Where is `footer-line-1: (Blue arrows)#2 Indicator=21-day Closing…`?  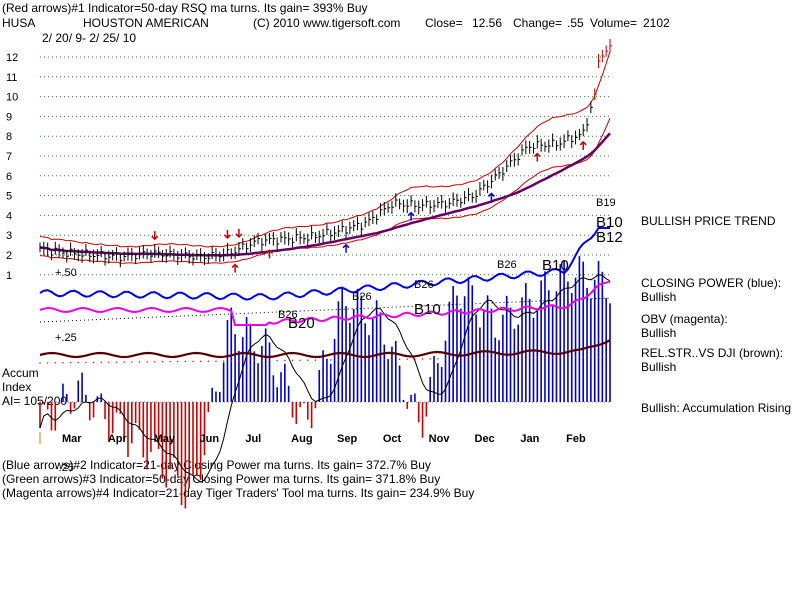
footer-line-1: (Blue arrows)#2 Indicator=21-day Closing… is located at coordinates (216, 465).